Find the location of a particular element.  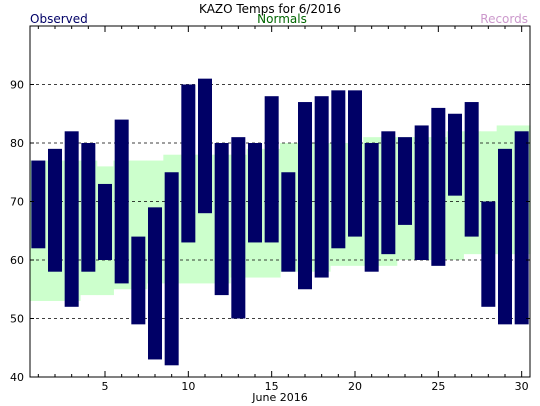

x-tick-label-20: 20 is located at coordinates (355, 386).